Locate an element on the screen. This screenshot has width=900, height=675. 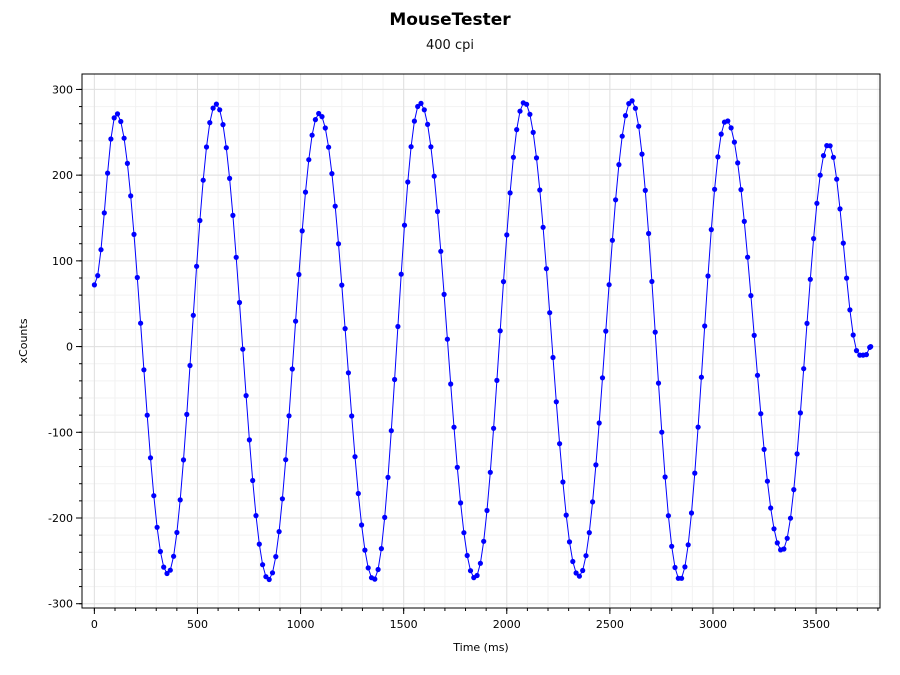
y-tick-label: -300 is located at coordinates (60, 604).